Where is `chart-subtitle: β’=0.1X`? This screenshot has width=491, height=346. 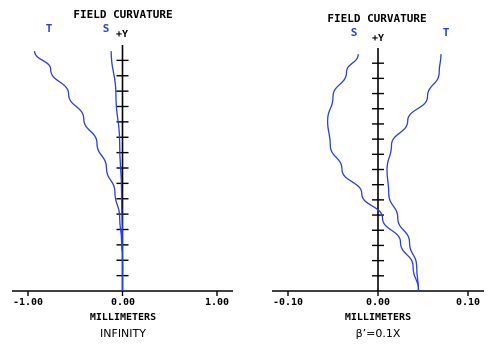 chart-subtitle: β’=0.1X is located at coordinates (378, 333).